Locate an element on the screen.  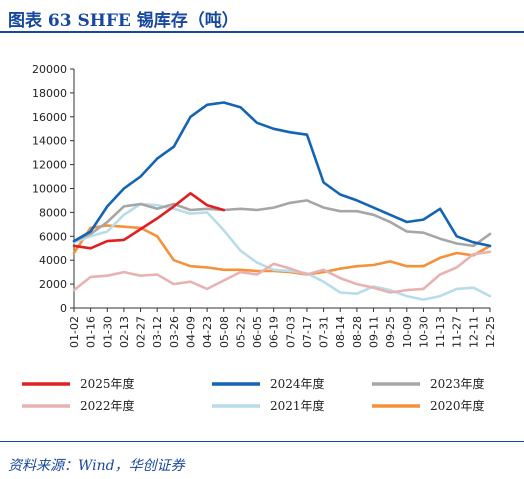
legend-label: 2022年度 is located at coordinates (107, 405).